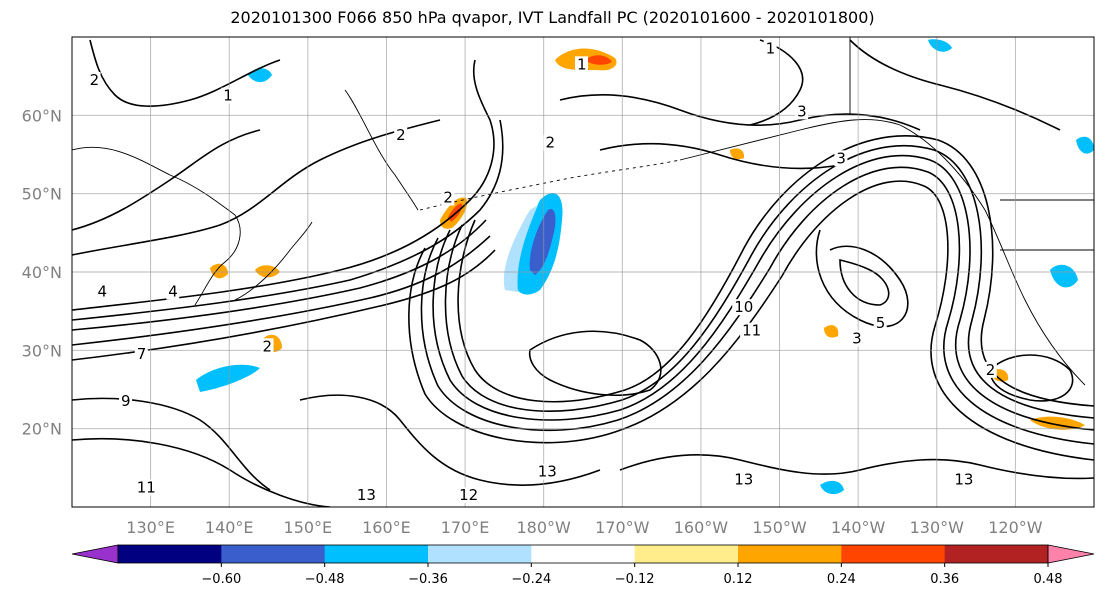  What do you see at coordinates (308, 527) in the screenshot?
I see `lon-tick-label: 150°E` at bounding box center [308, 527].